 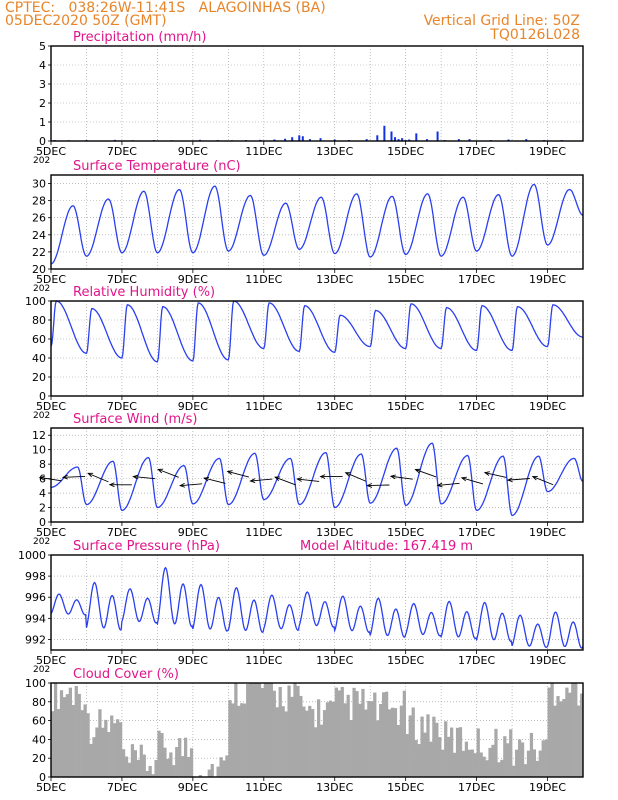 I want to click on title-rh: Relative Humidity (%), so click(x=144, y=292).